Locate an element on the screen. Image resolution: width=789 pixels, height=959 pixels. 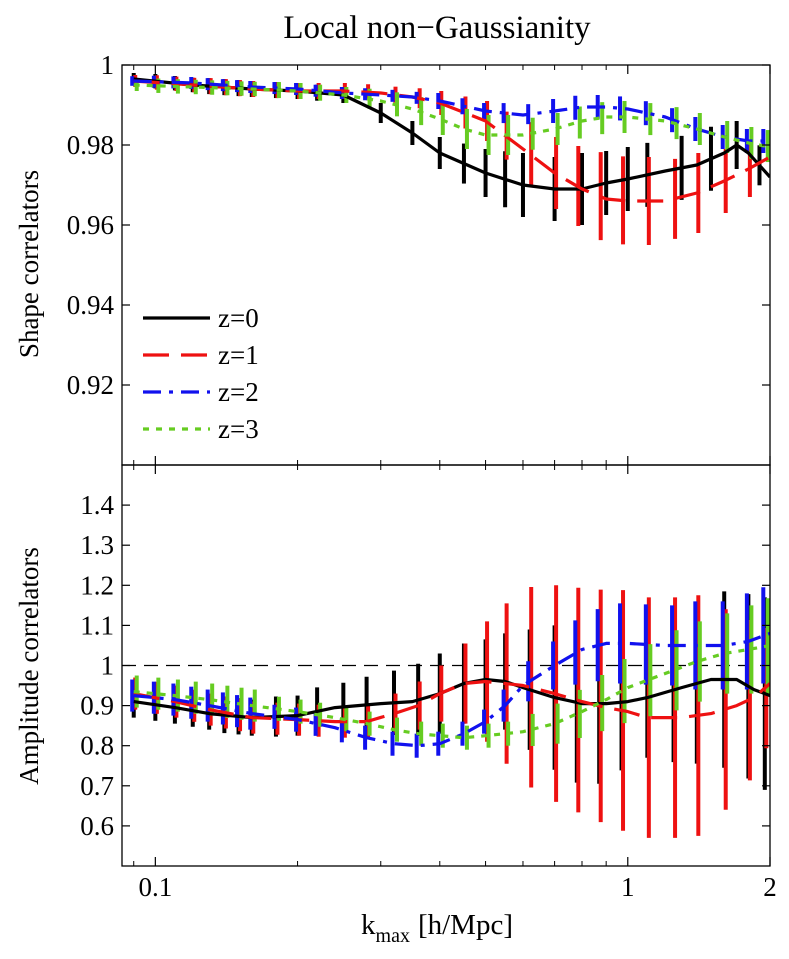
x-axis-label: kmax [h/Mpc] is located at coordinates (437, 928).